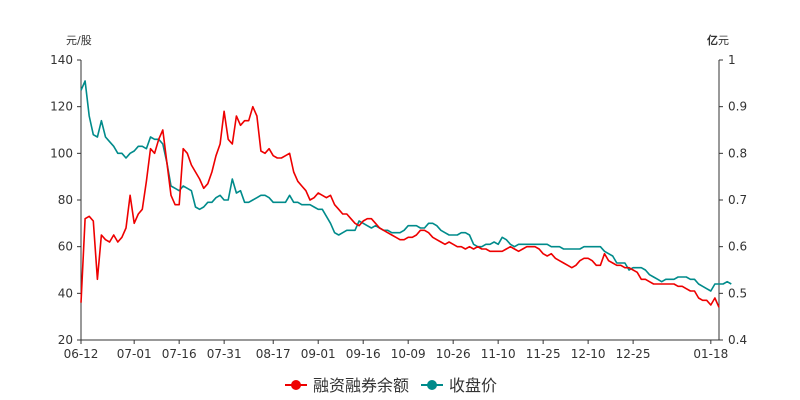 Image resolution: width=800 pixels, height=400 pixels. I want to click on right-tick-label: 0.7, so click(737, 200).